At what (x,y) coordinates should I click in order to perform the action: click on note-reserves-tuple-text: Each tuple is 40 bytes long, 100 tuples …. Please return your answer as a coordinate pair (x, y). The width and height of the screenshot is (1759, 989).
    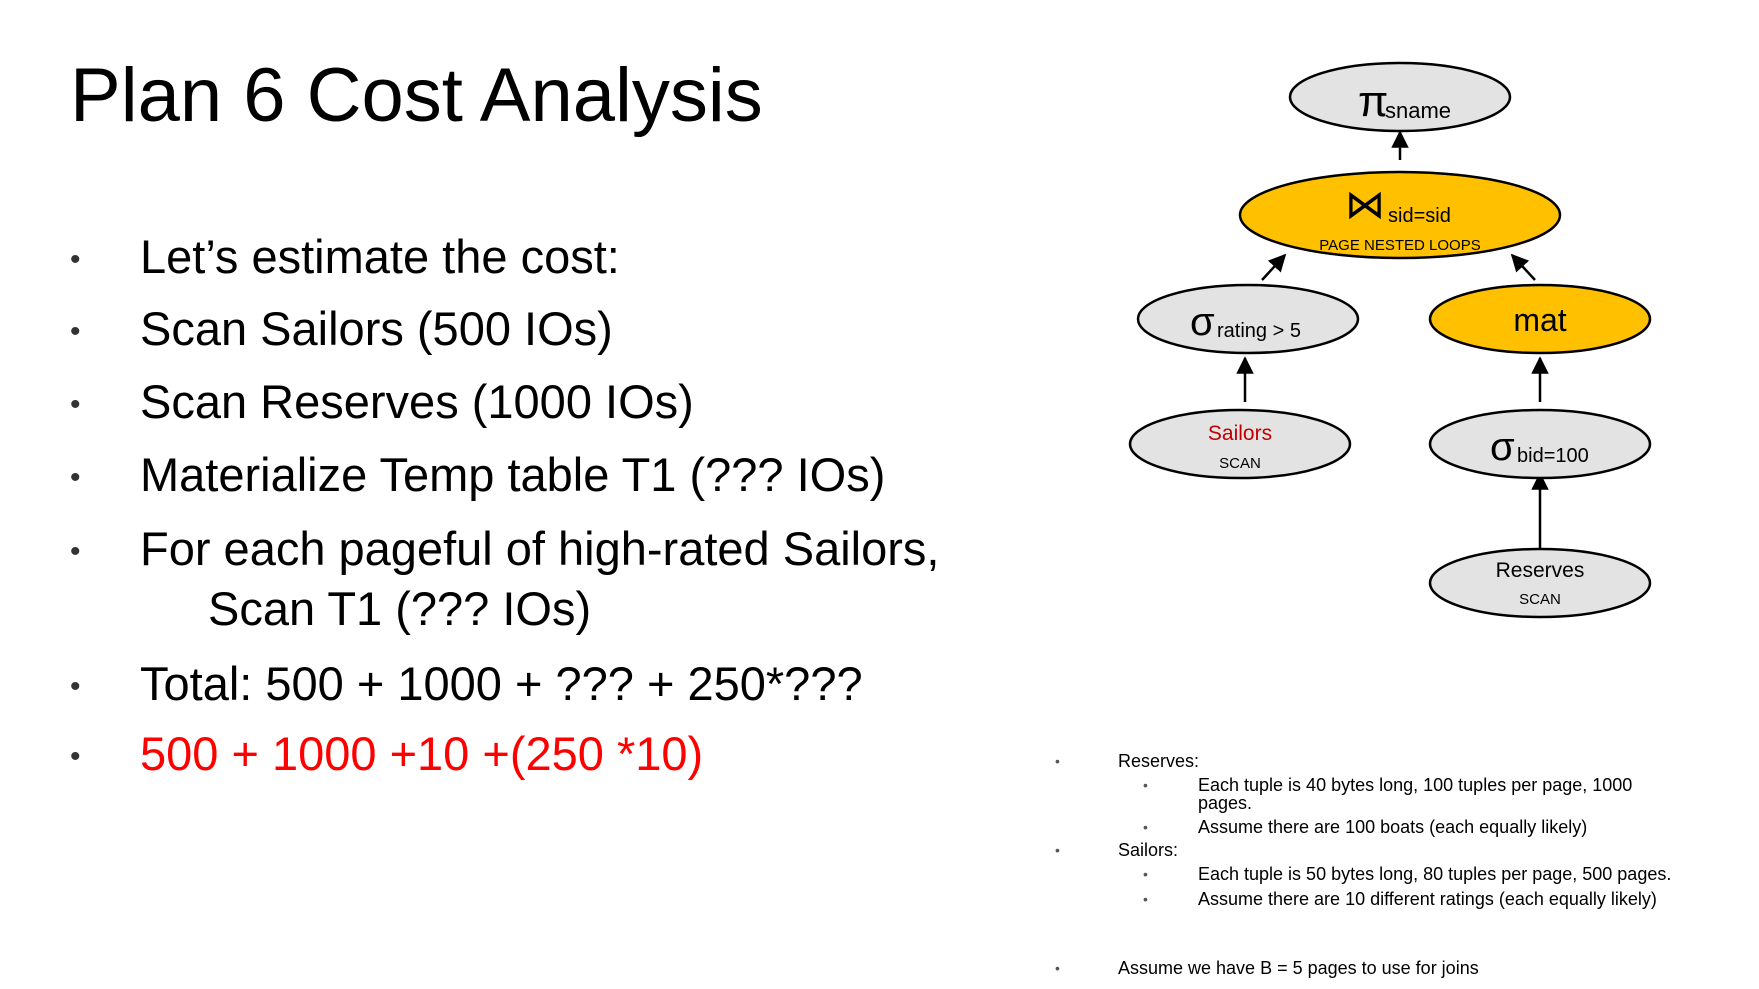
    Looking at the image, I should click on (1415, 785).